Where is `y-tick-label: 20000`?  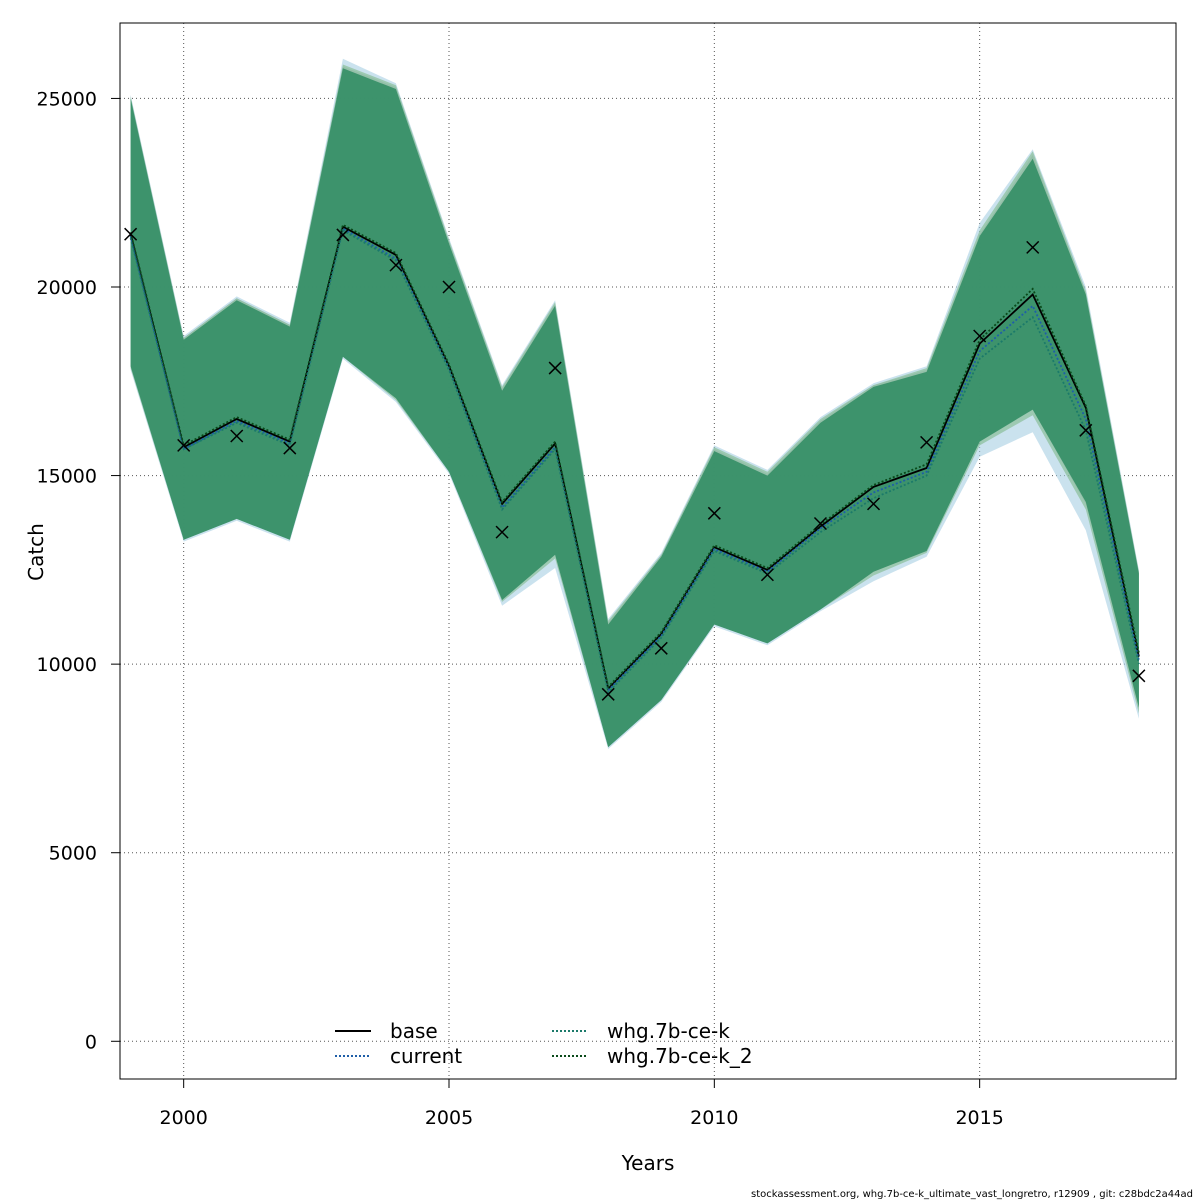
y-tick-label: 20000 is located at coordinates (67, 288).